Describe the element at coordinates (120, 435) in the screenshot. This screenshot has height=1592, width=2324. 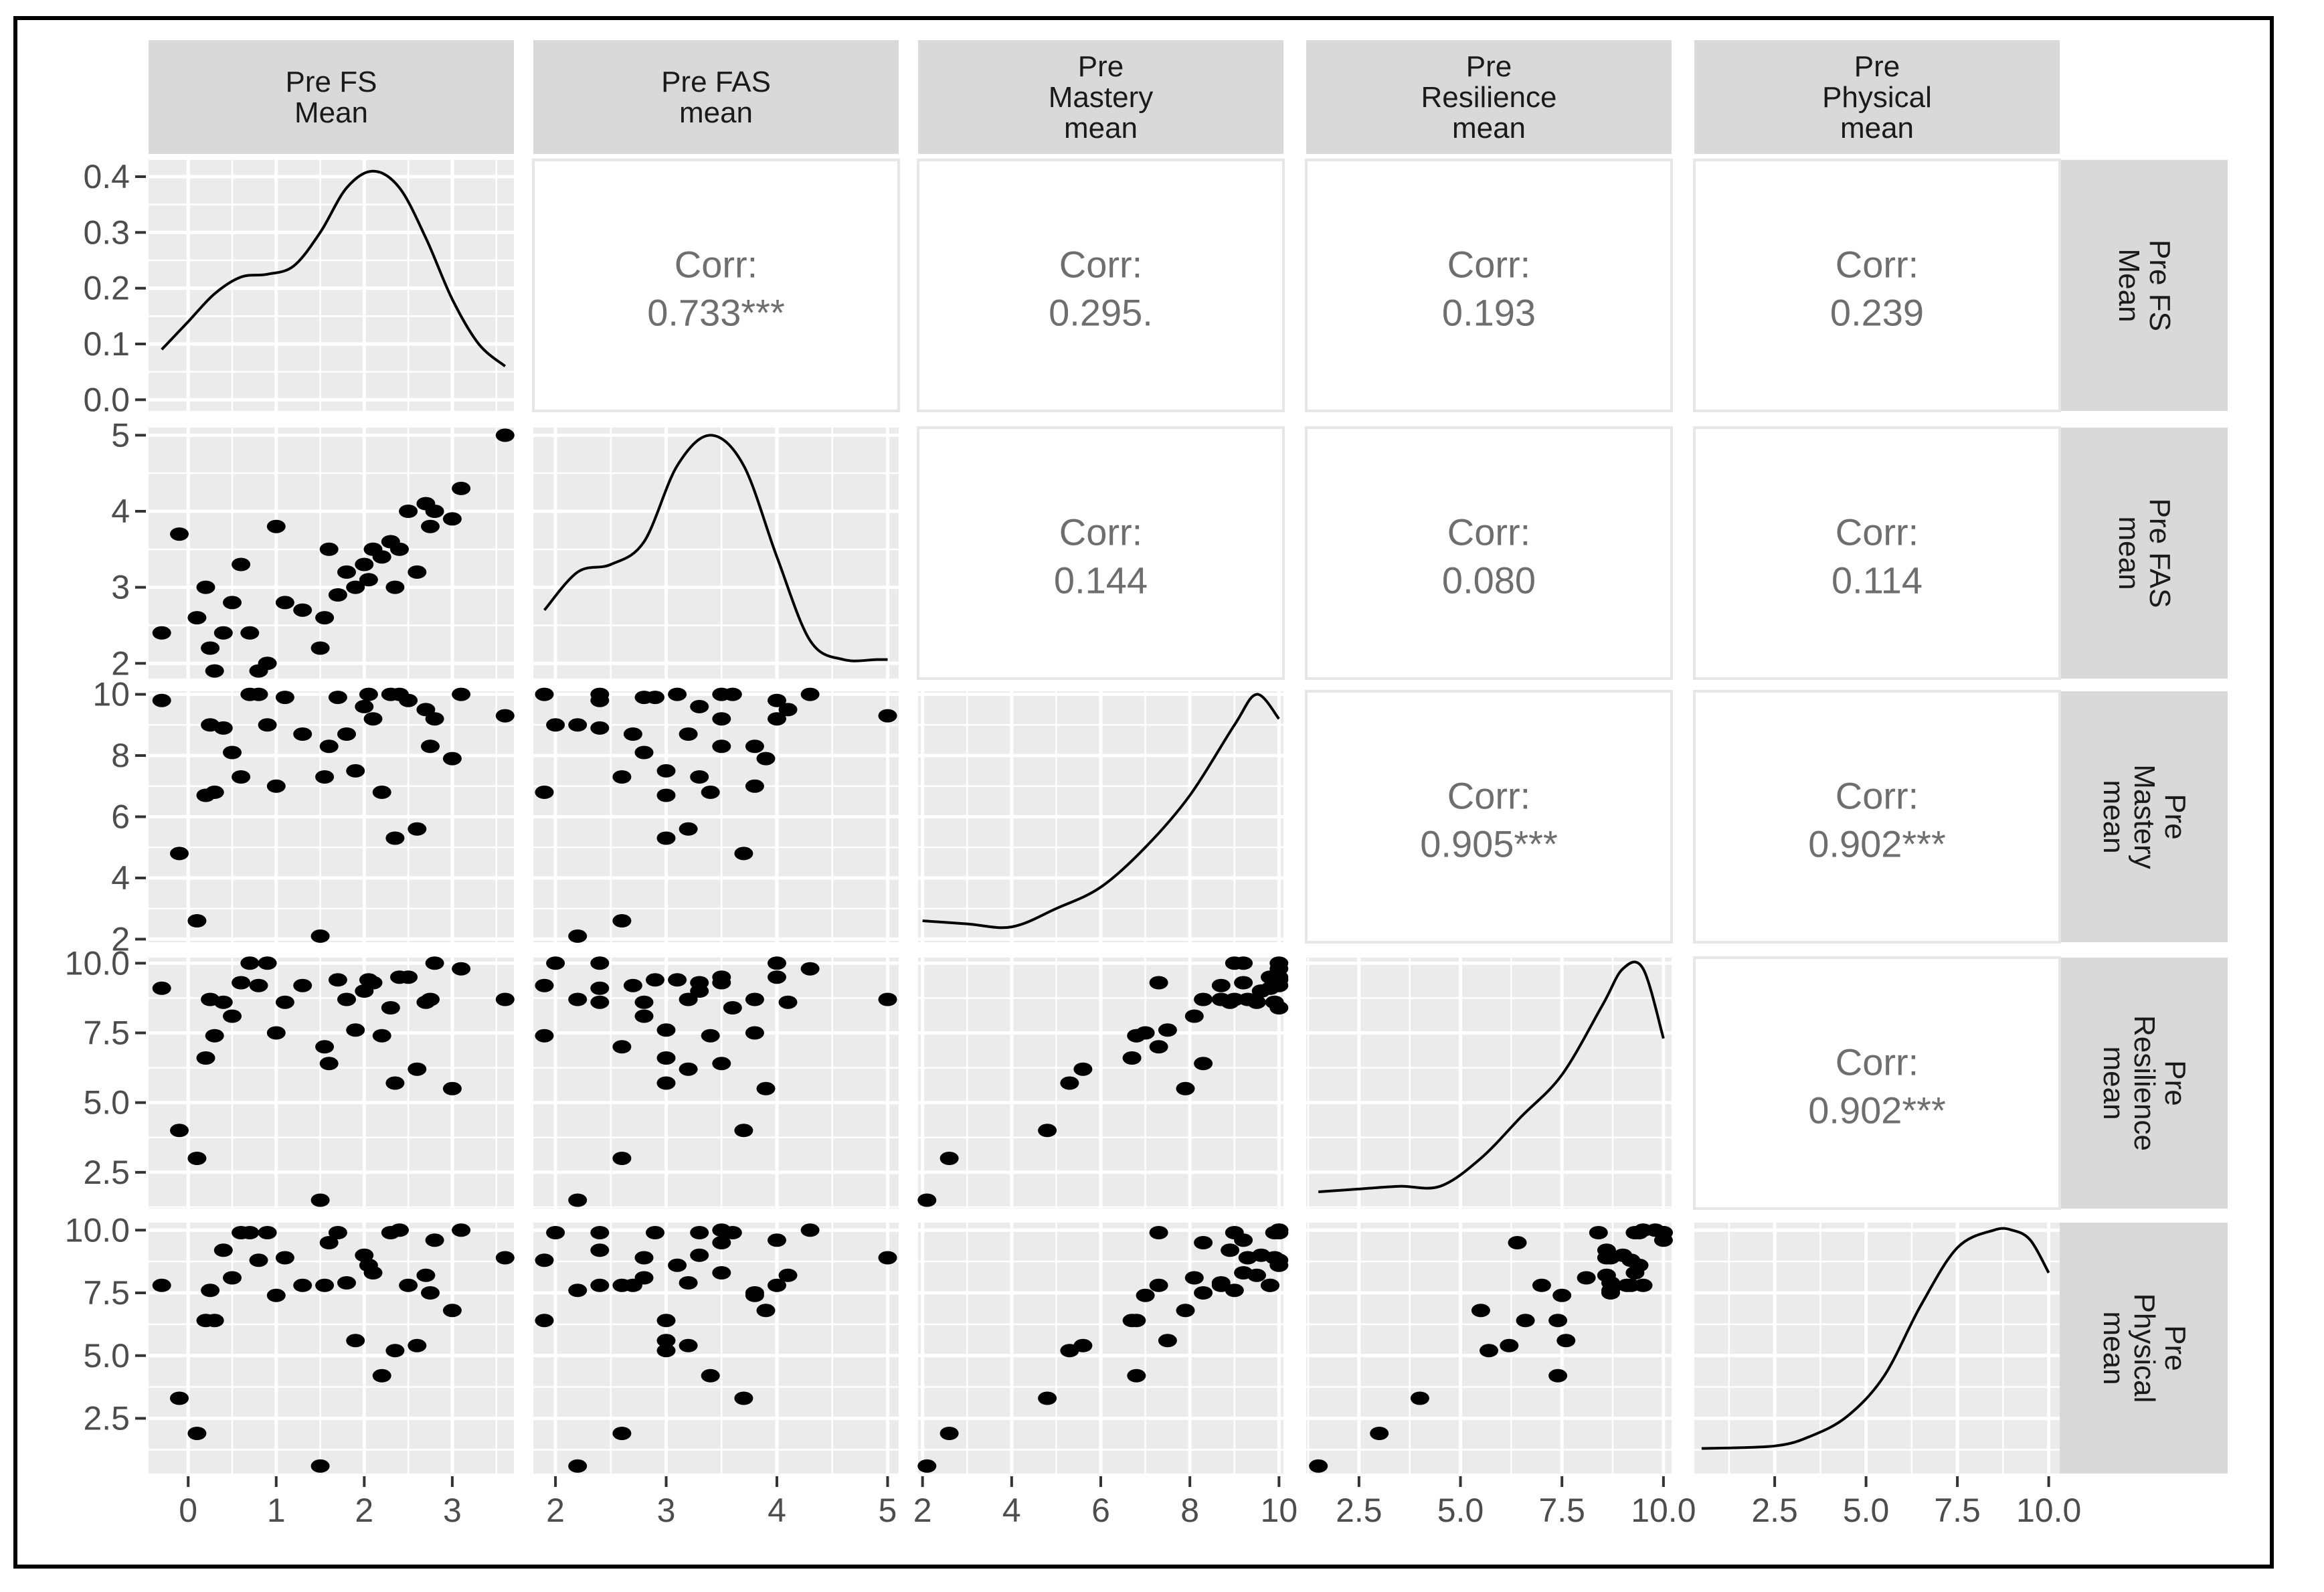
I see `y-tick-label: 5` at that location.